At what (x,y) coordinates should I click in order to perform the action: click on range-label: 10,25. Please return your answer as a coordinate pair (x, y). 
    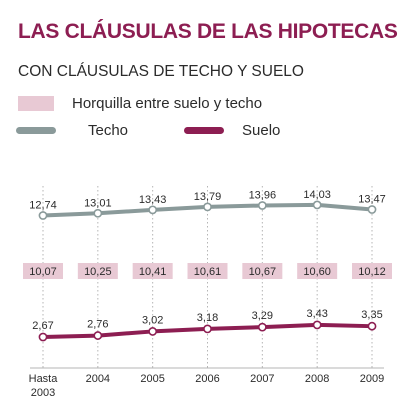
    Looking at the image, I should click on (98, 272).